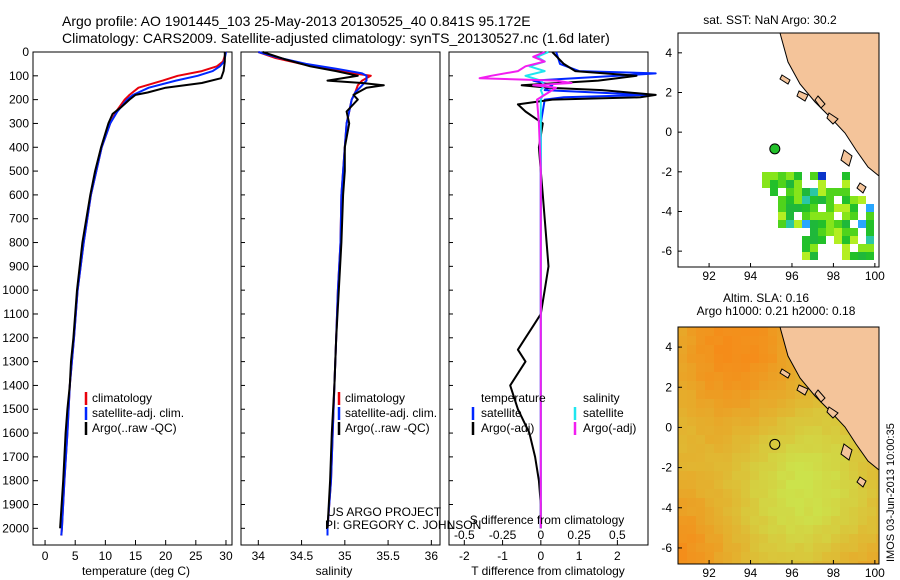  Describe the element at coordinates (709, 276) in the screenshot. I see `map-x-label: 92` at that location.